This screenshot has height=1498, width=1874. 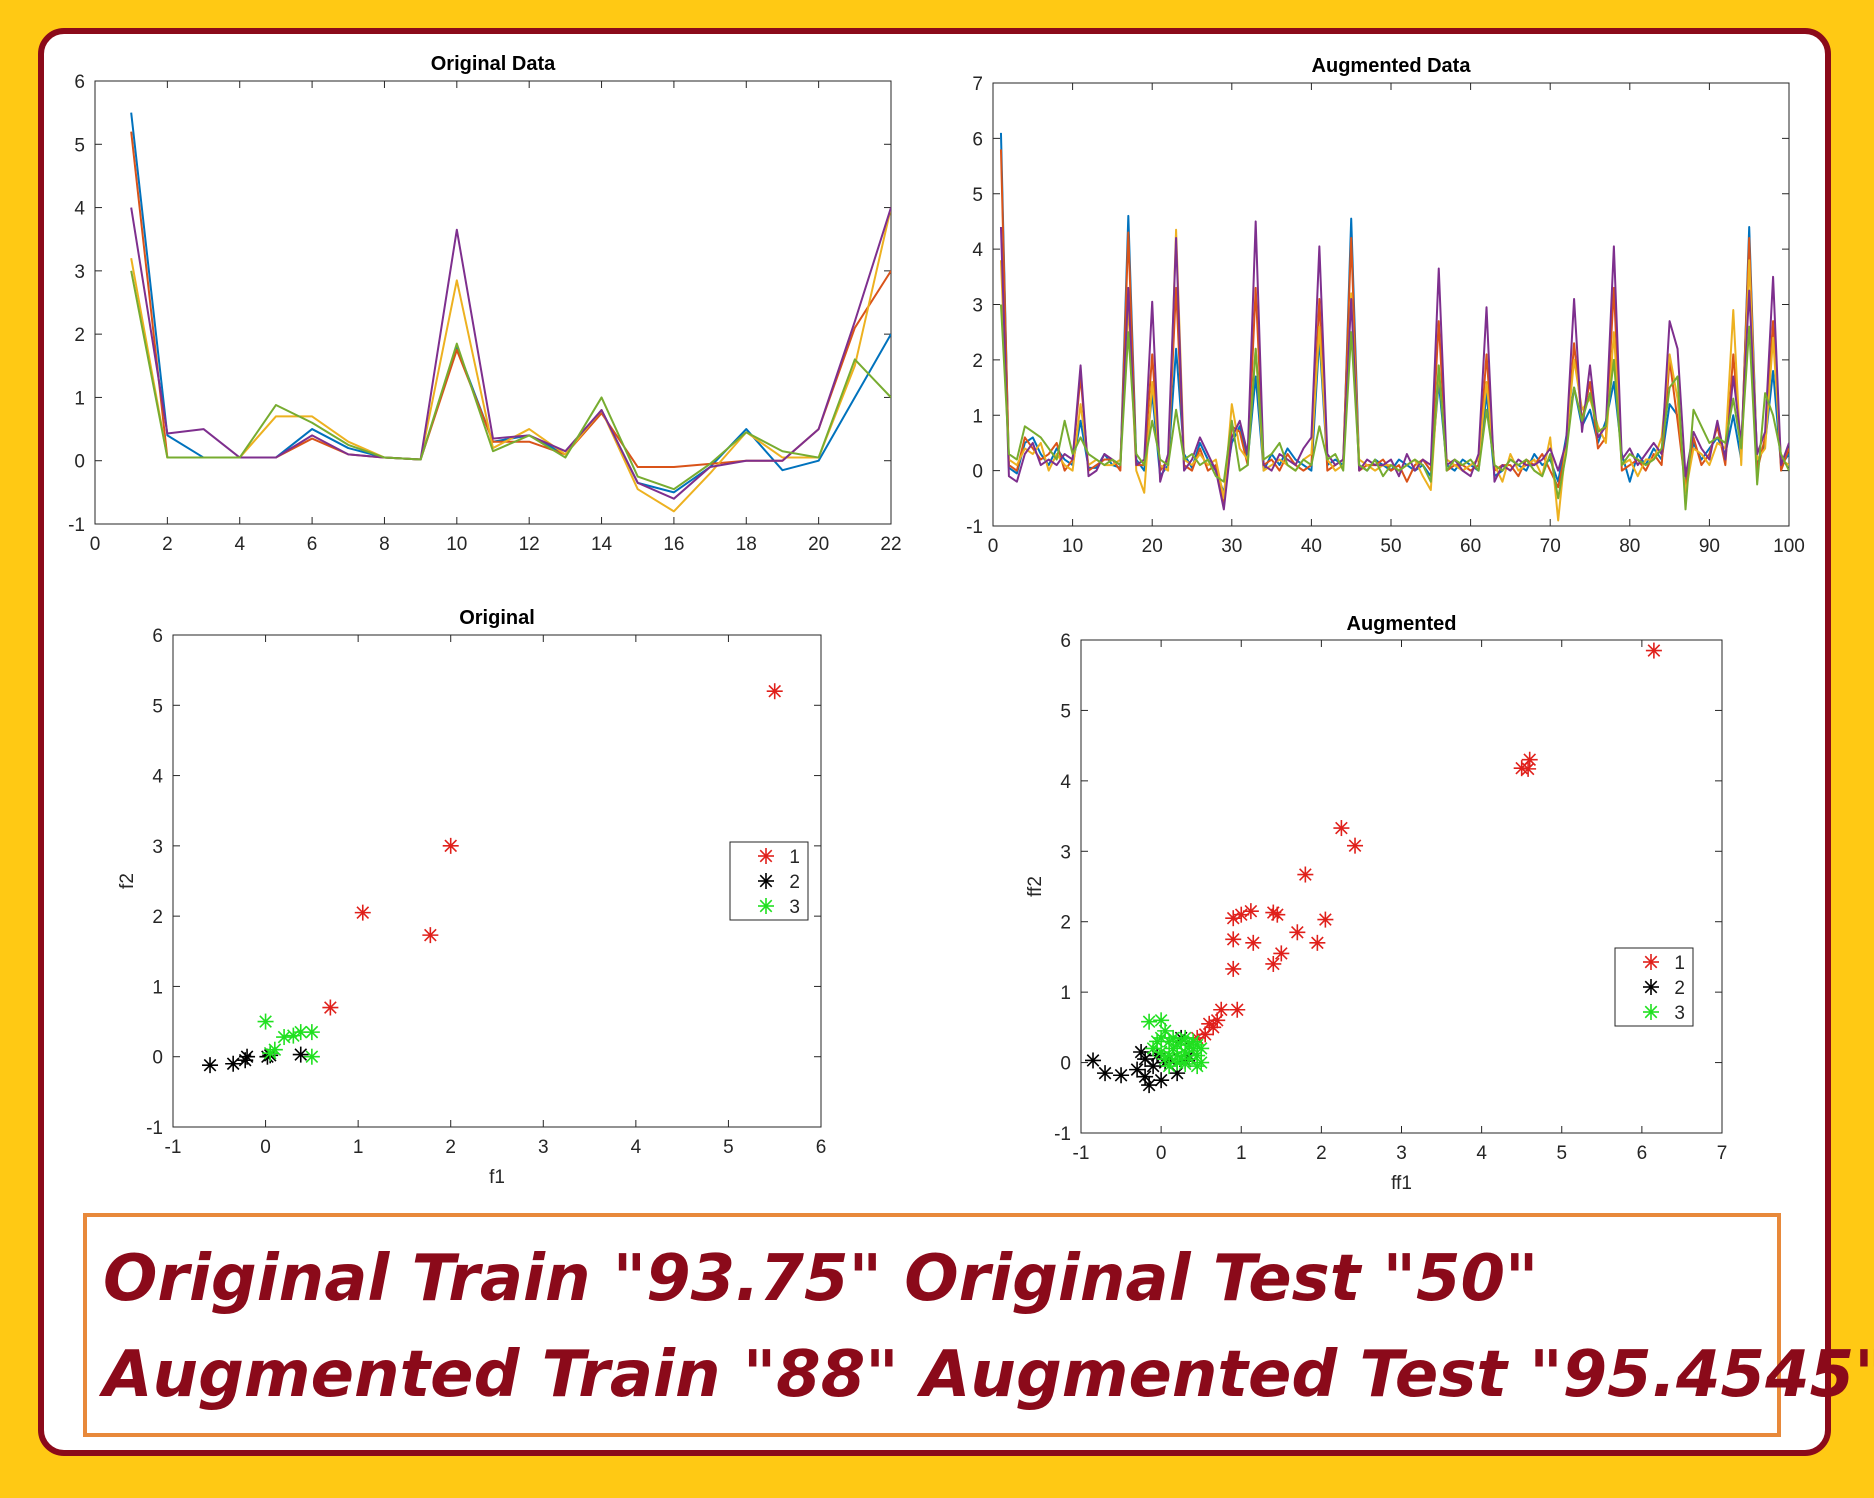 What do you see at coordinates (493, 64) in the screenshot?
I see `chart-title: Original Data` at bounding box center [493, 64].